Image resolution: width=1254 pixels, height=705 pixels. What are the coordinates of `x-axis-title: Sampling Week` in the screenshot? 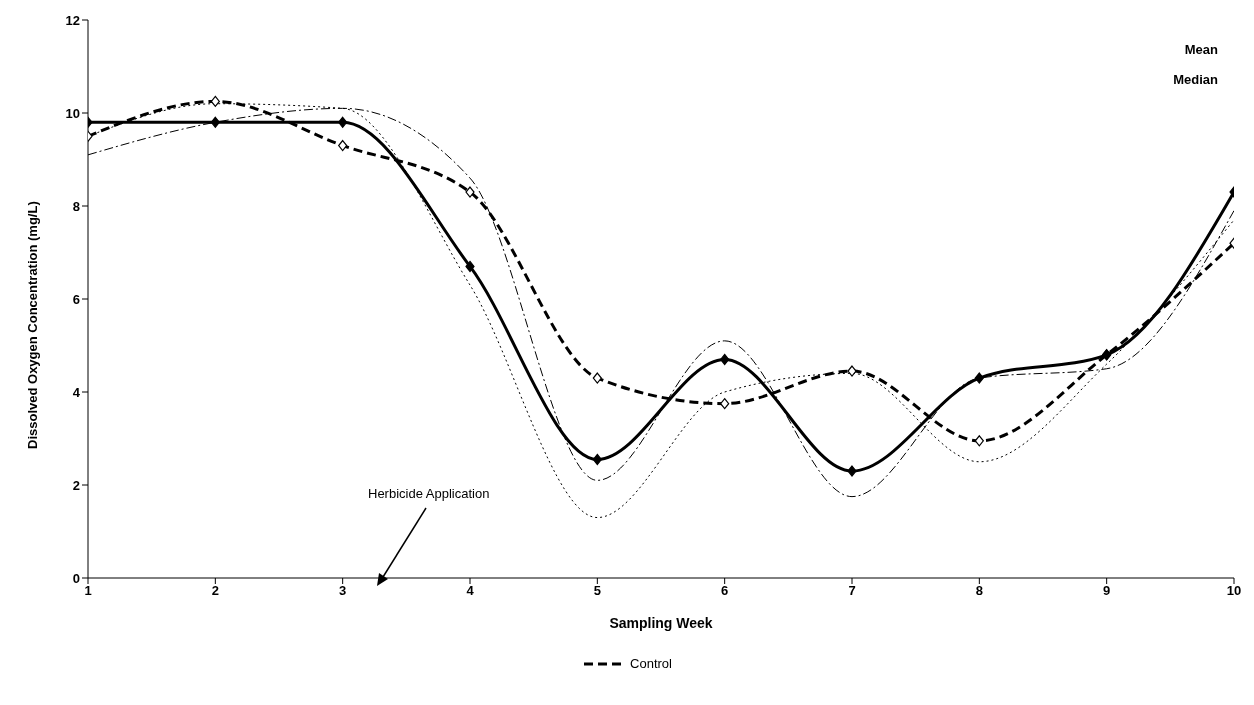 It's located at (661, 623).